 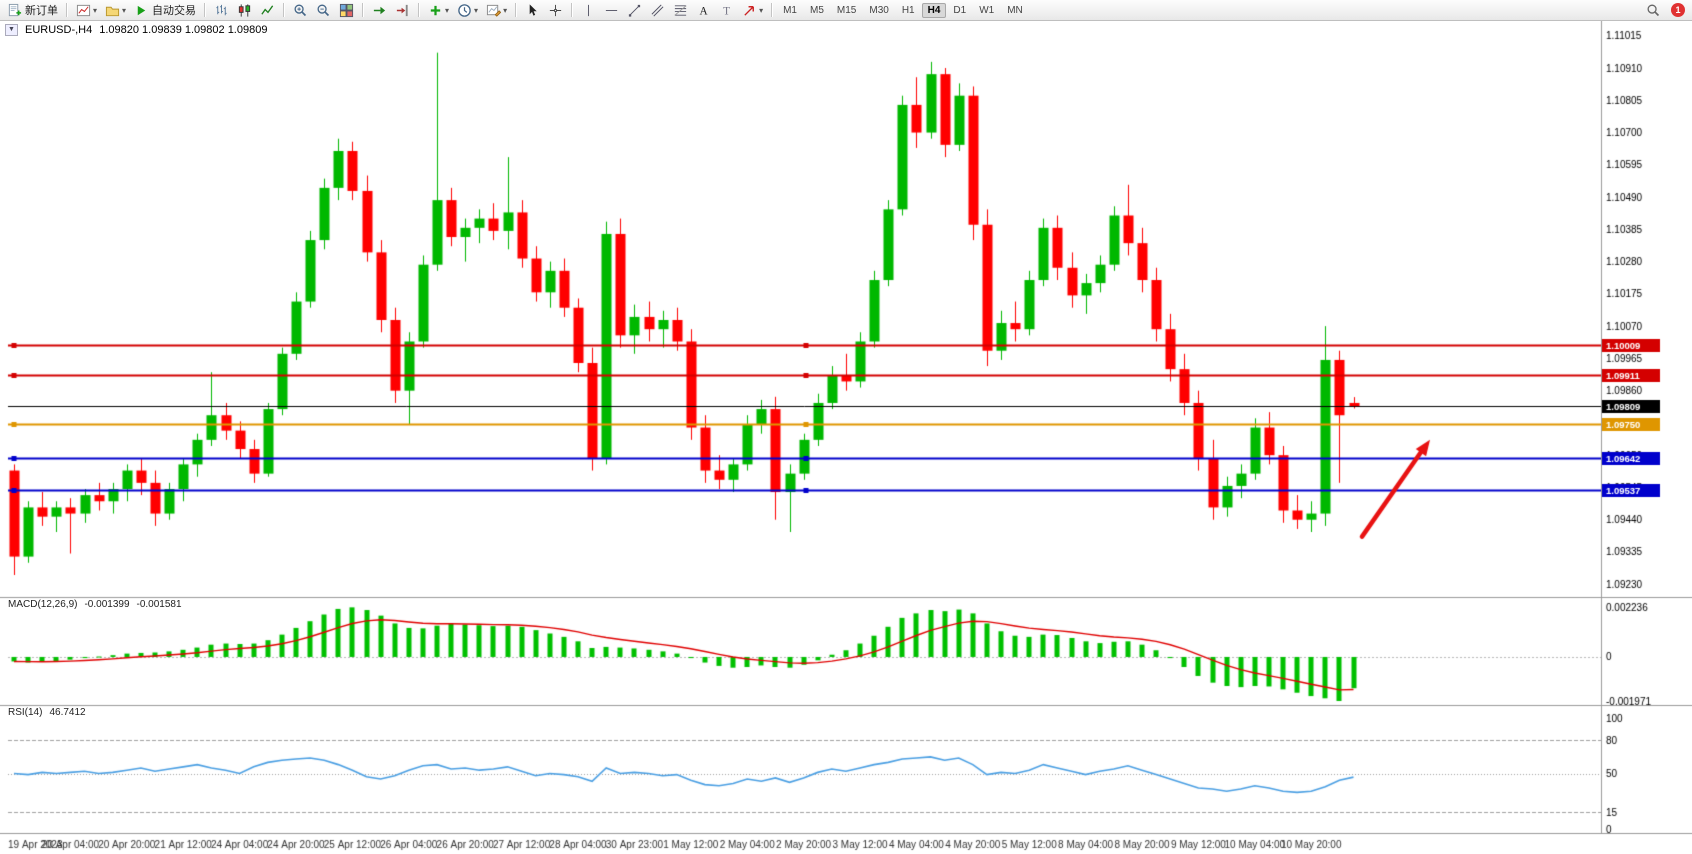 I want to click on zoom-in-button, so click(x=300, y=10).